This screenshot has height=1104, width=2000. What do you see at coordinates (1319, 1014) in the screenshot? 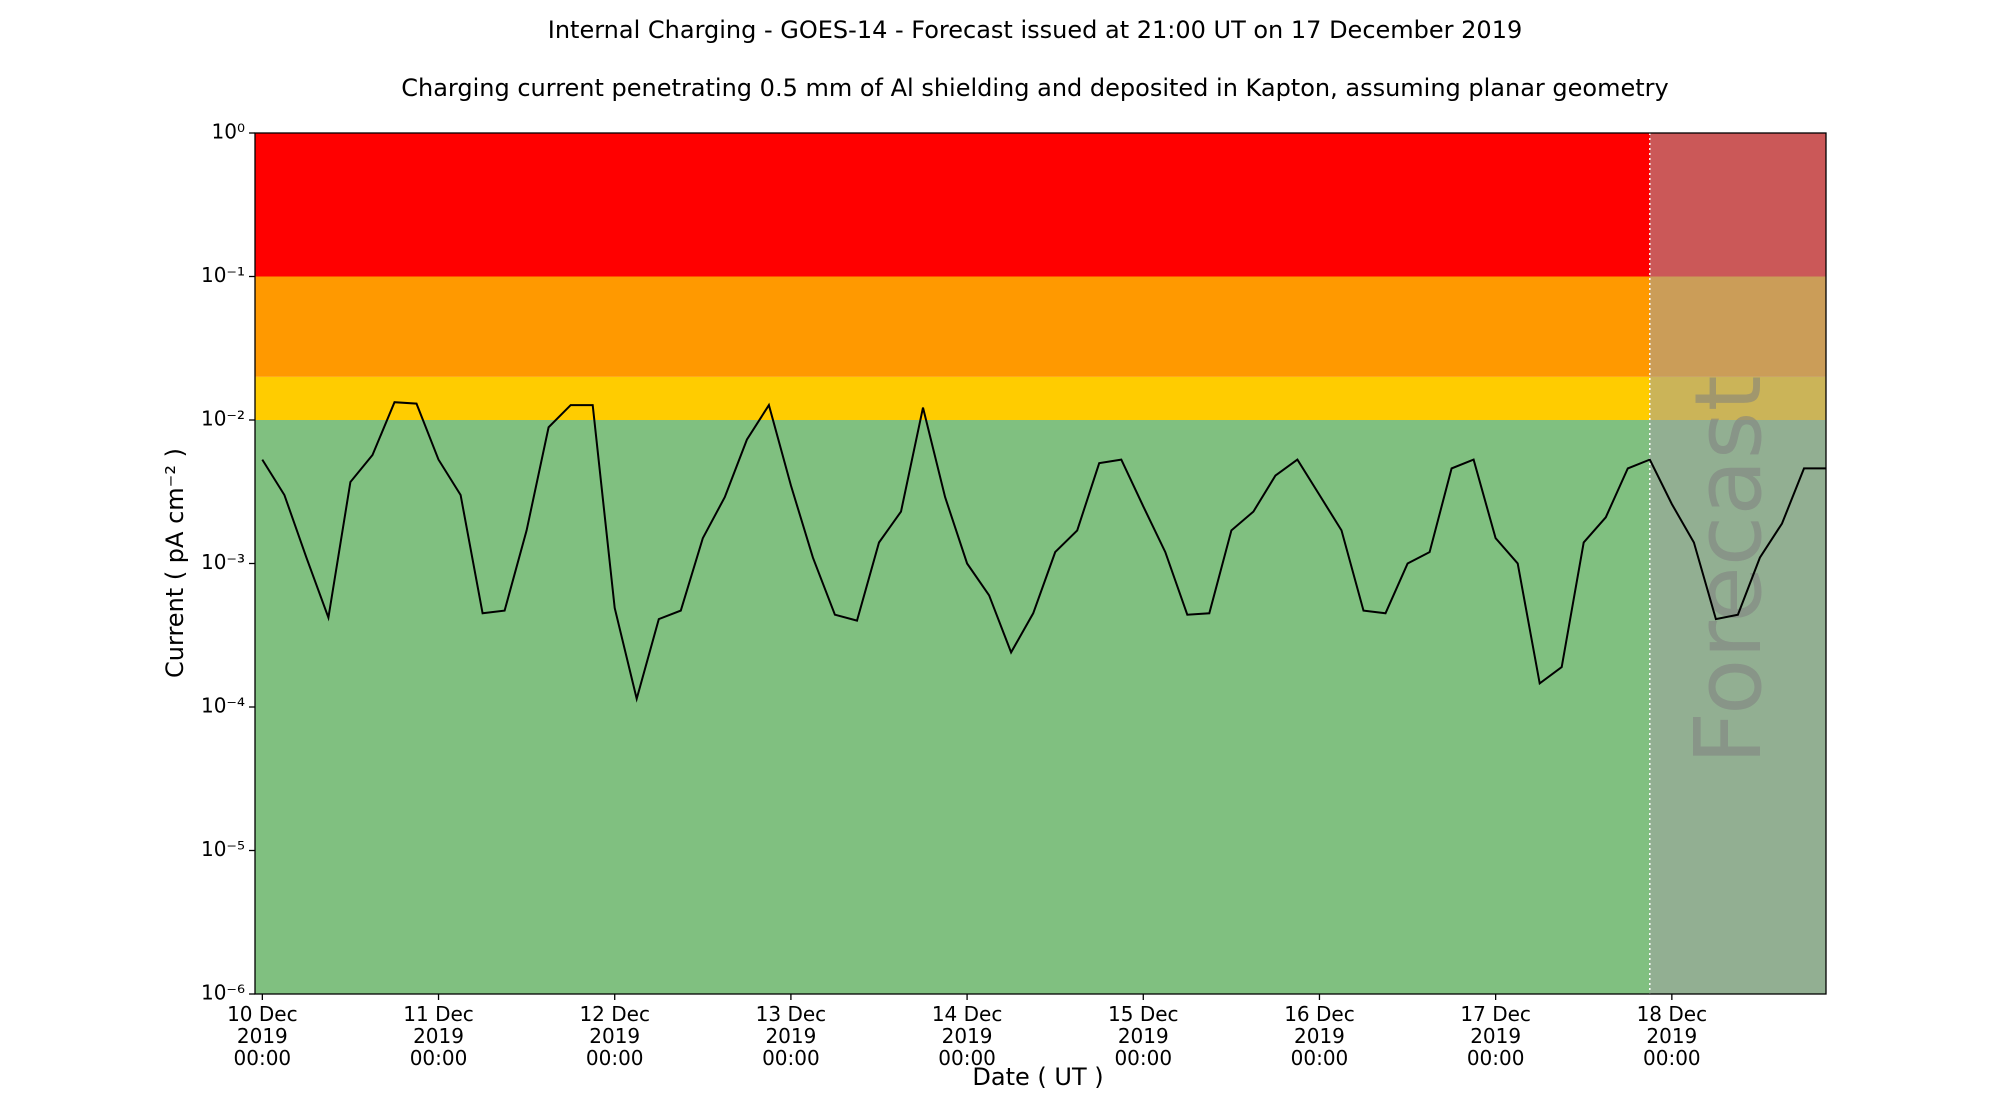
I see `x-tick-label: 16 Dec` at bounding box center [1319, 1014].